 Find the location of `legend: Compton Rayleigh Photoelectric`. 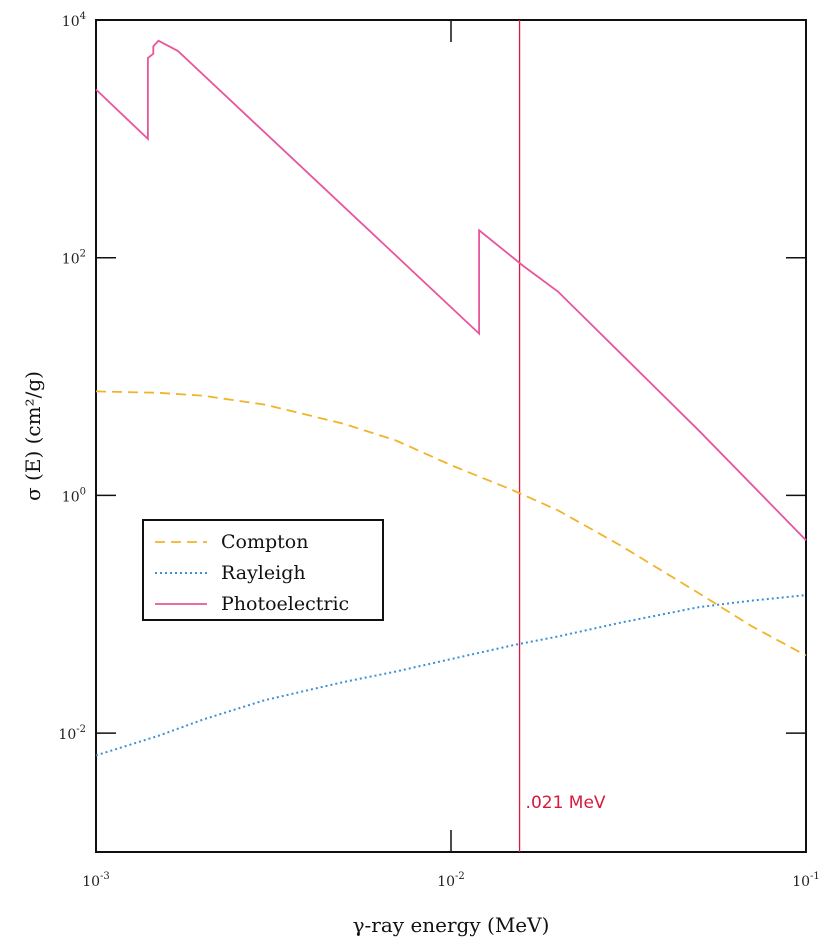

legend: Compton Rayleigh Photoelectric is located at coordinates (263, 570).